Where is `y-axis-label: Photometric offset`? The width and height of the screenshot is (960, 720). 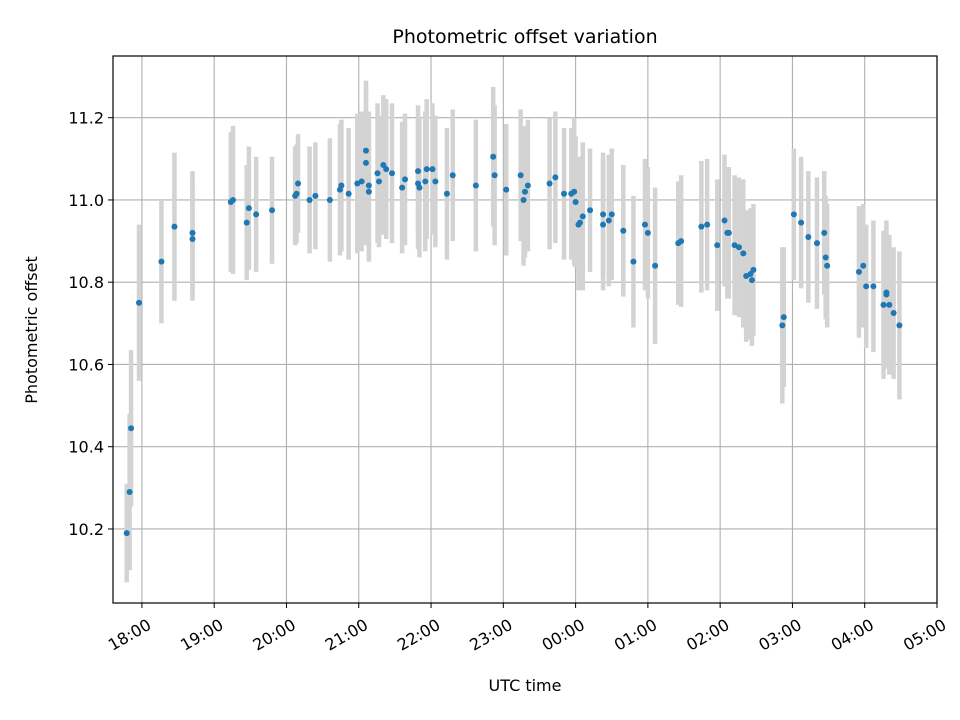
y-axis-label: Photometric offset is located at coordinates (31, 330).